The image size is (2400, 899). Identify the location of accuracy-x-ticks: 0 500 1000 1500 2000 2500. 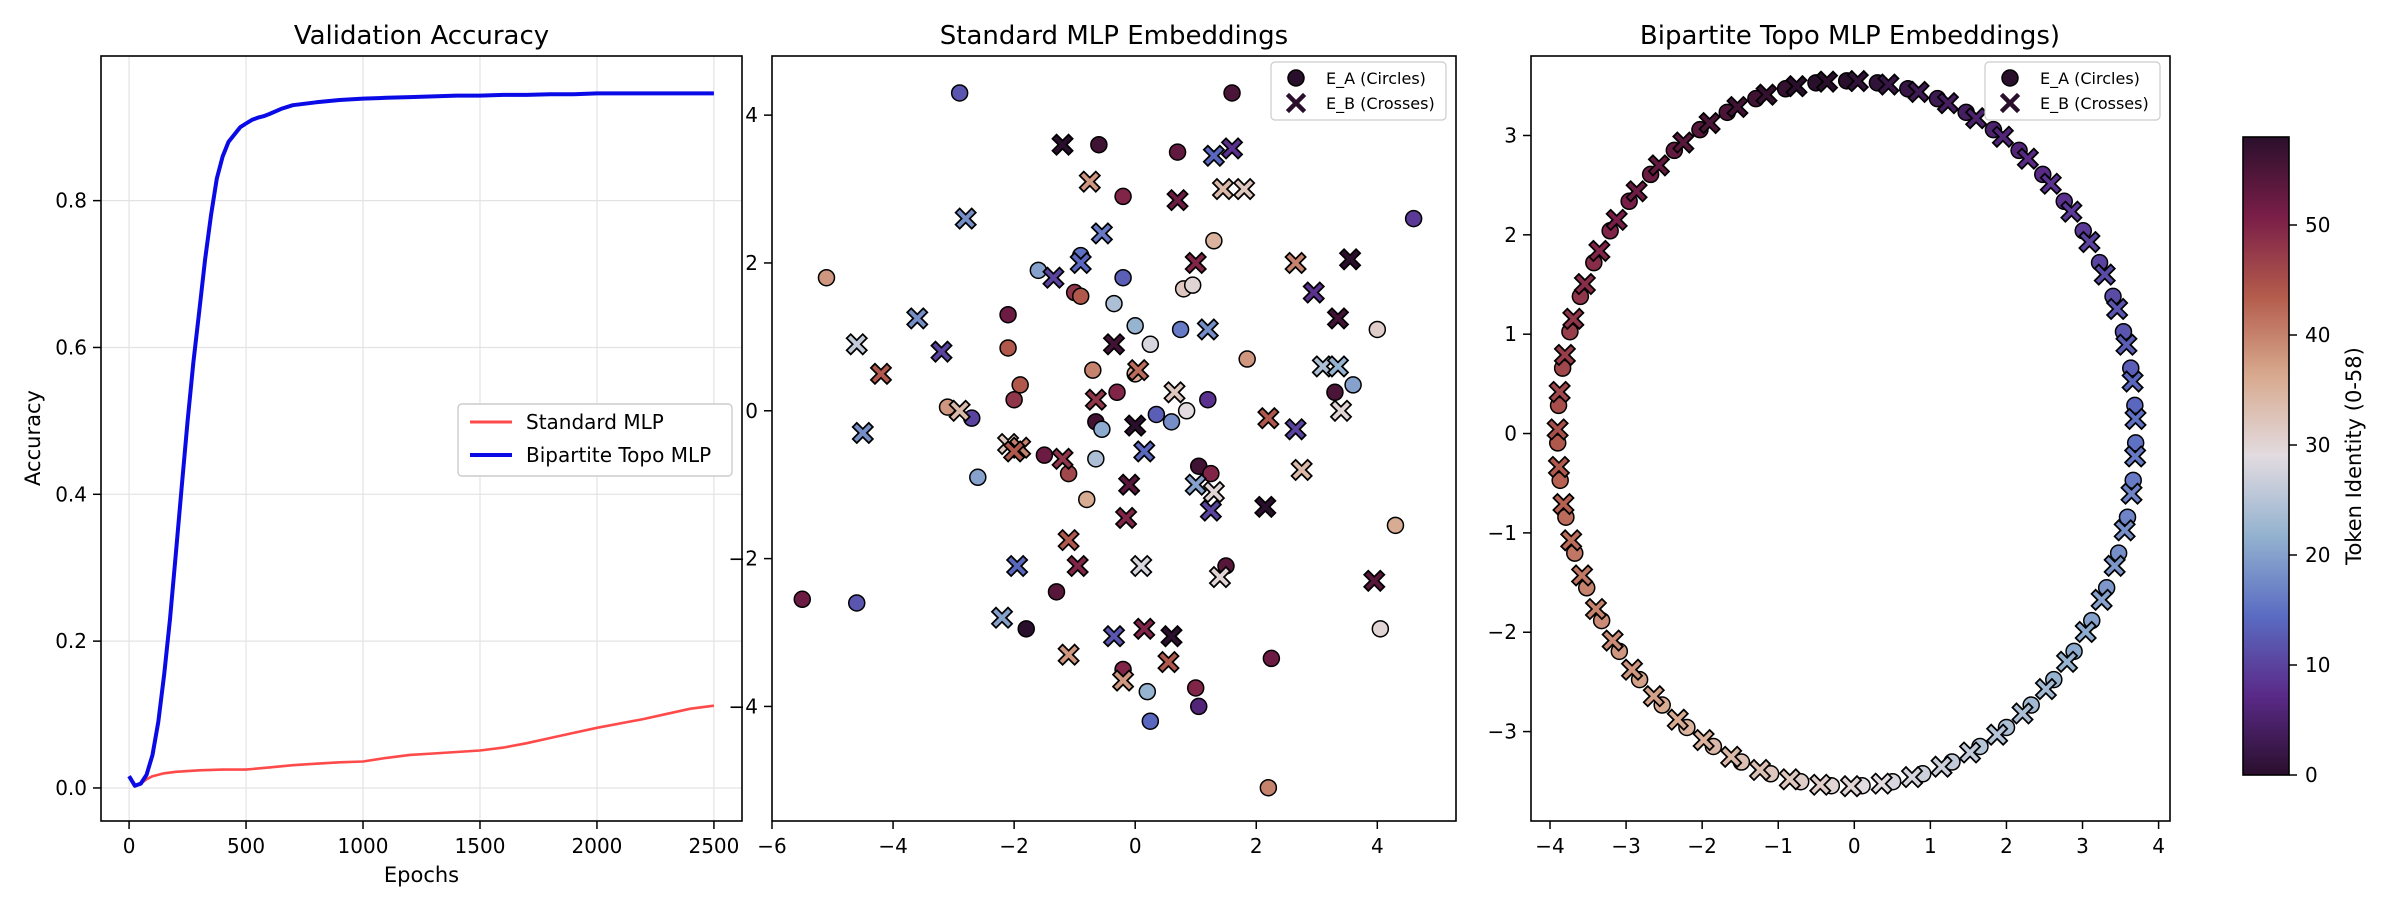
(431, 839).